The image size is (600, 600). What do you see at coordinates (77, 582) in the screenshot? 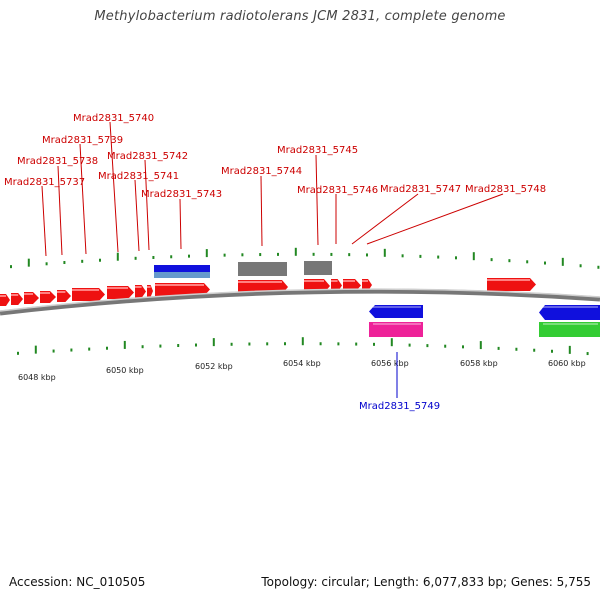
I see `accession-info: Accession: NC_010505` at bounding box center [77, 582].